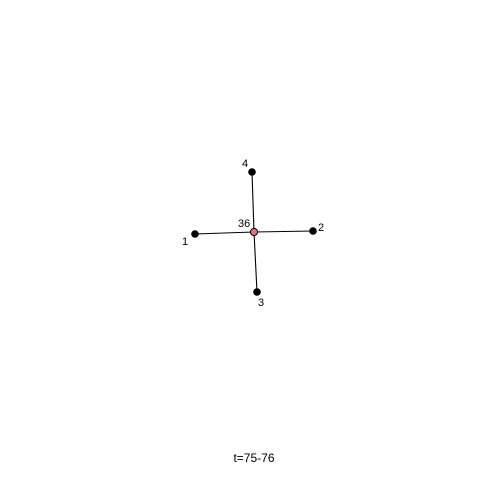 The width and height of the screenshot is (480, 480). What do you see at coordinates (261, 303) in the screenshot?
I see `node-label-3: 3` at bounding box center [261, 303].